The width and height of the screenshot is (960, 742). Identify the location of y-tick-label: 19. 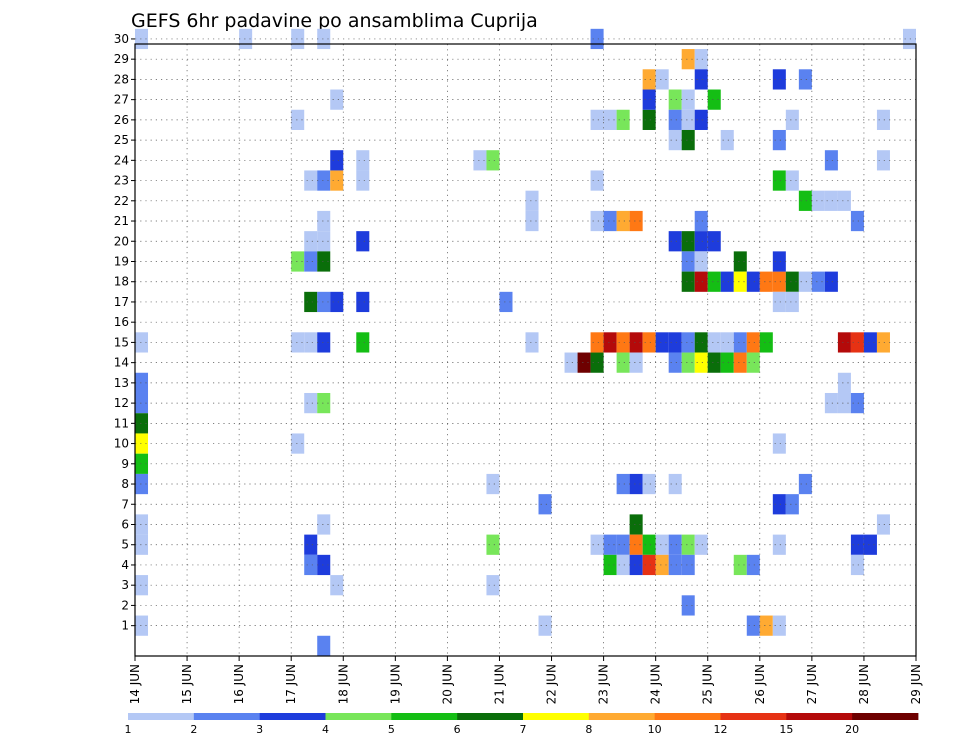
(121, 261).